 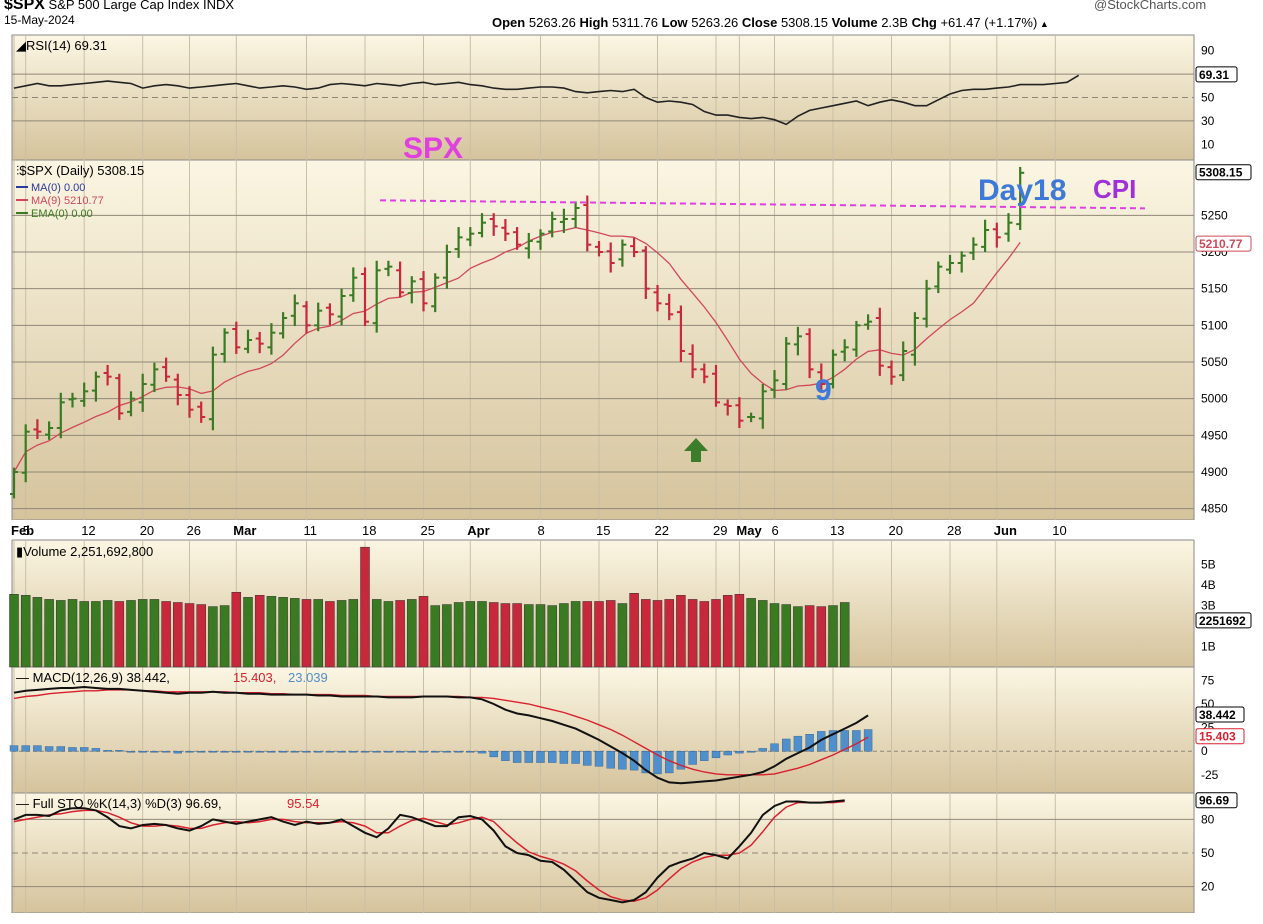 What do you see at coordinates (1223, 620) in the screenshot?
I see `volume-value-tag-box` at bounding box center [1223, 620].